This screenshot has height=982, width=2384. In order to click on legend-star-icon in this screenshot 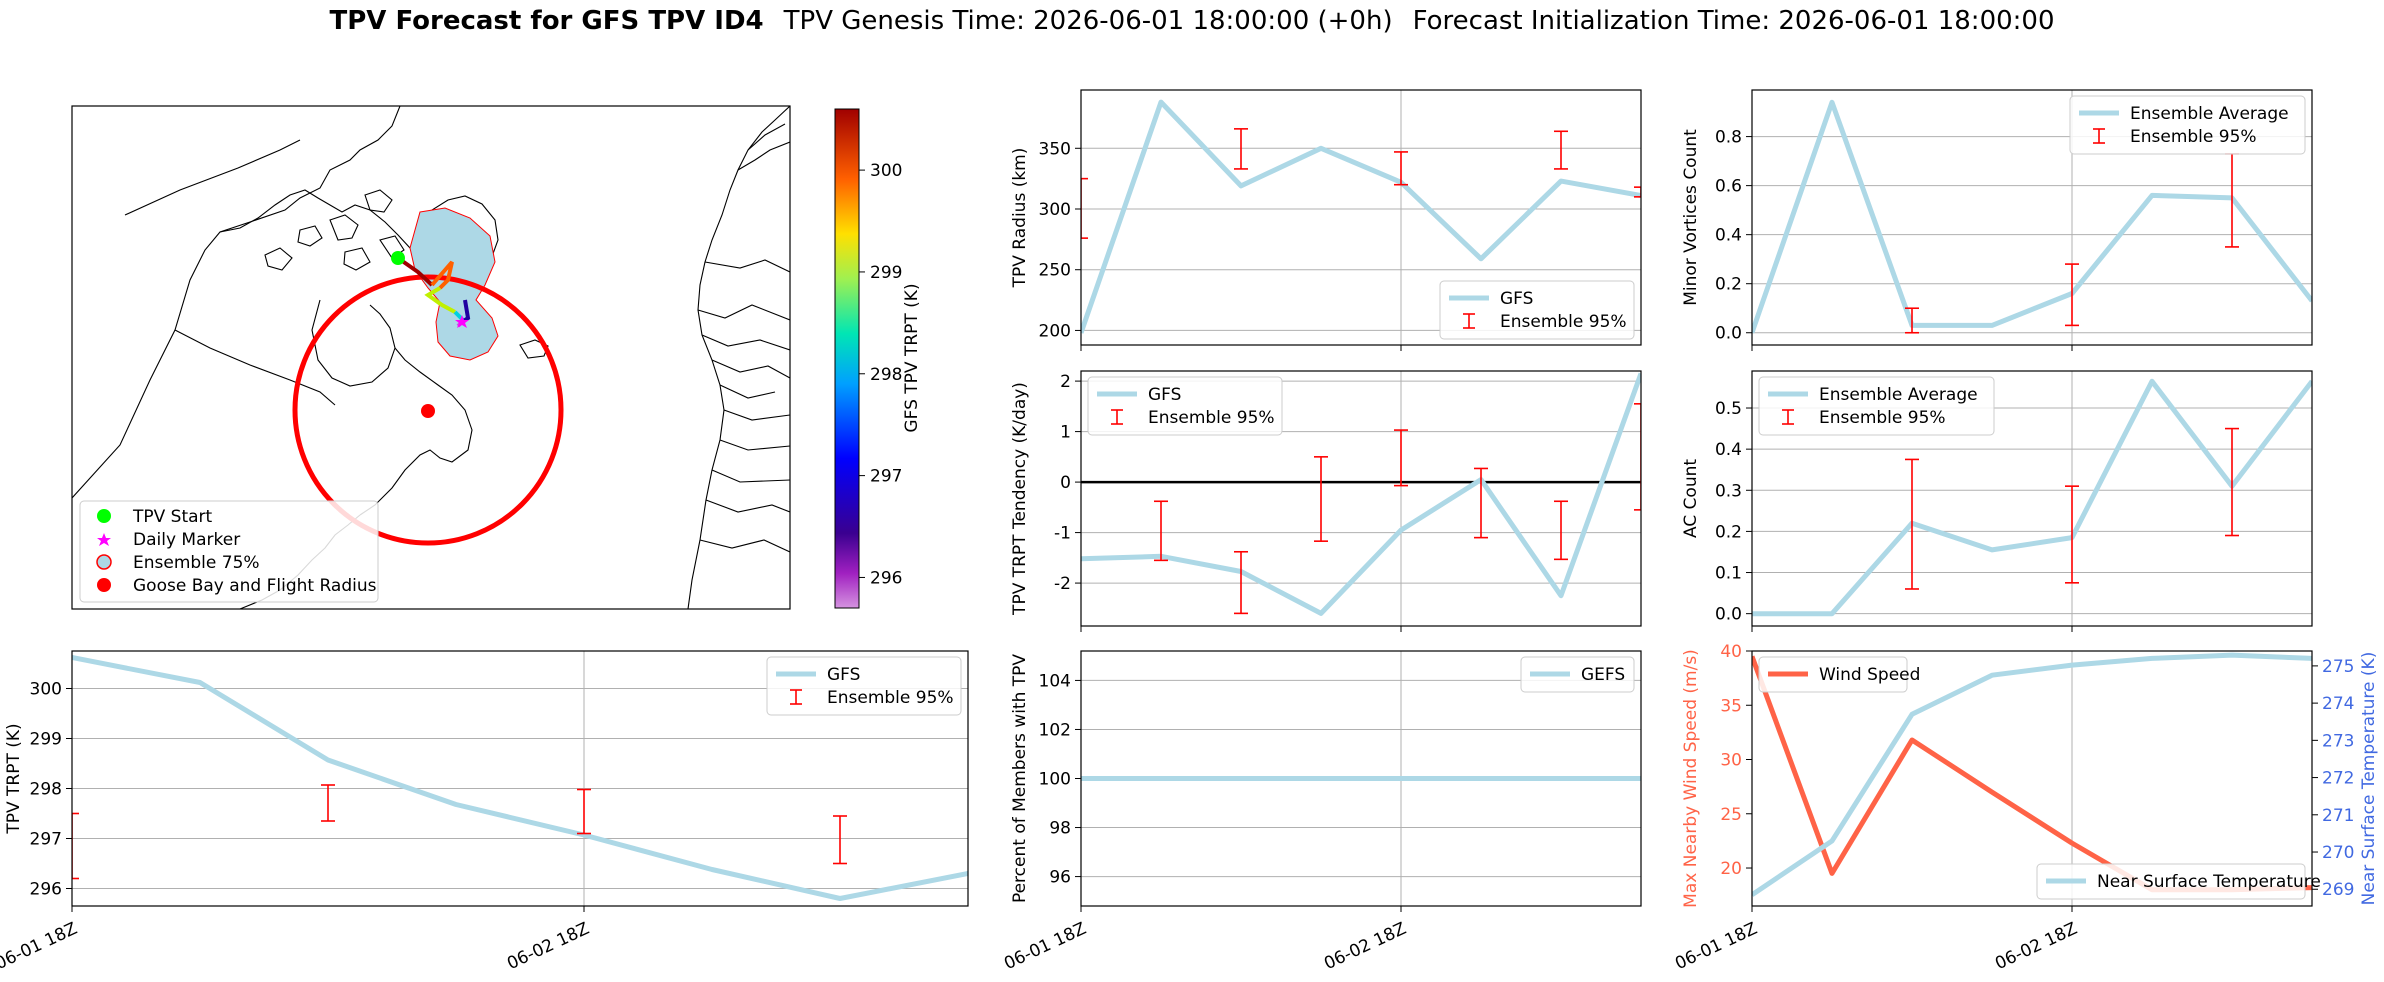, I will do `click(104, 539)`.